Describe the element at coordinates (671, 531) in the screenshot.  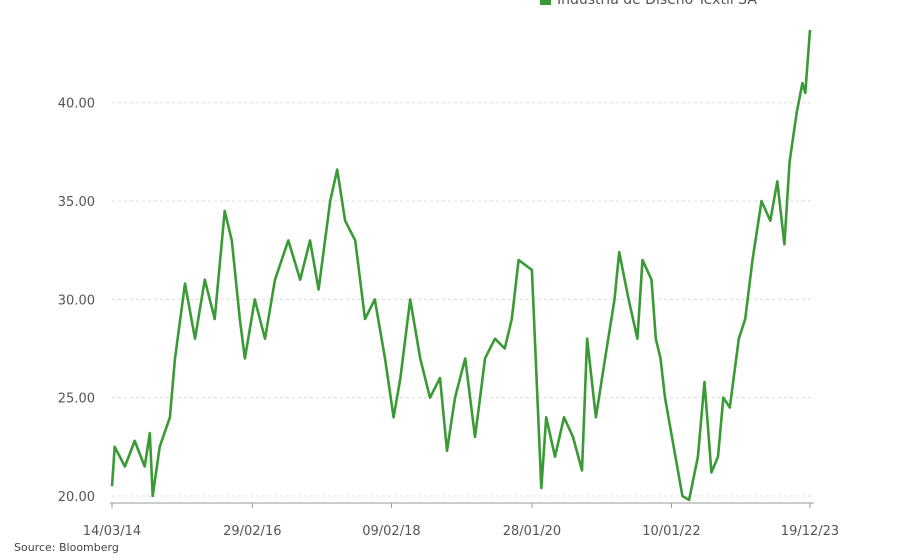
I see `x-tick-label: 10/01/22` at that location.